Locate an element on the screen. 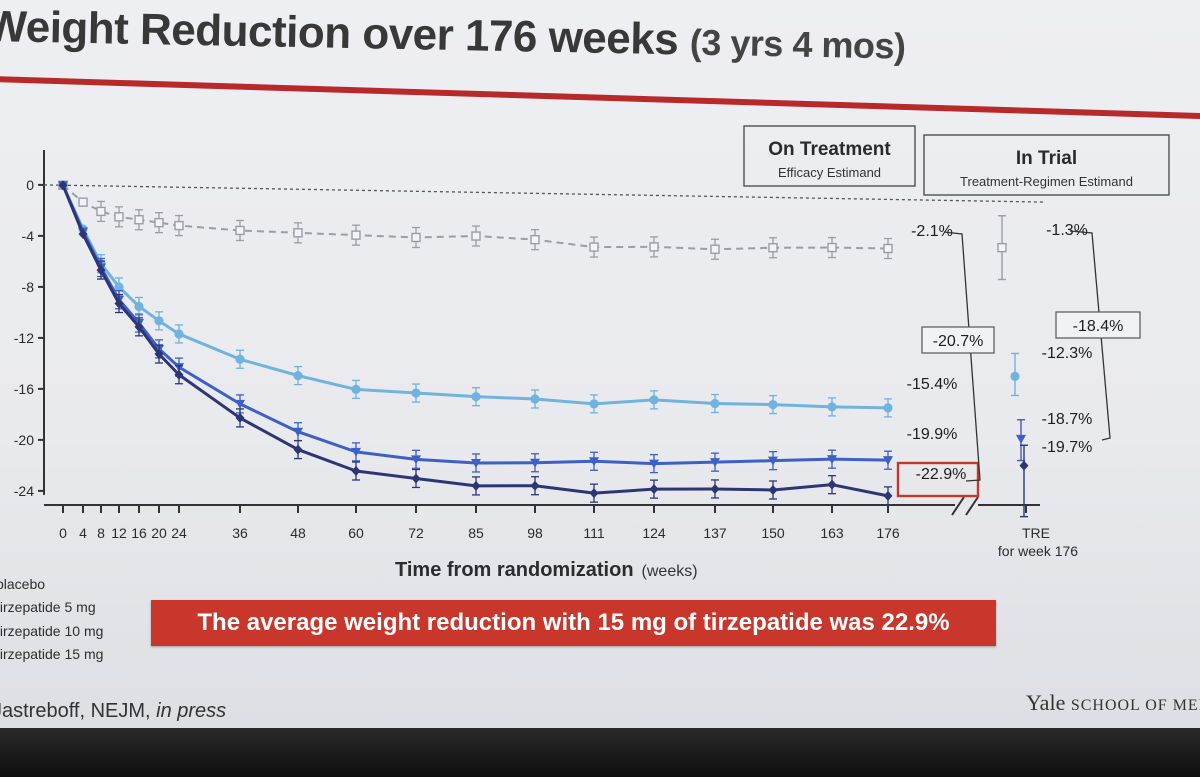  legend-item-10mg: tirzepatide 10 mg is located at coordinates (52, 631).